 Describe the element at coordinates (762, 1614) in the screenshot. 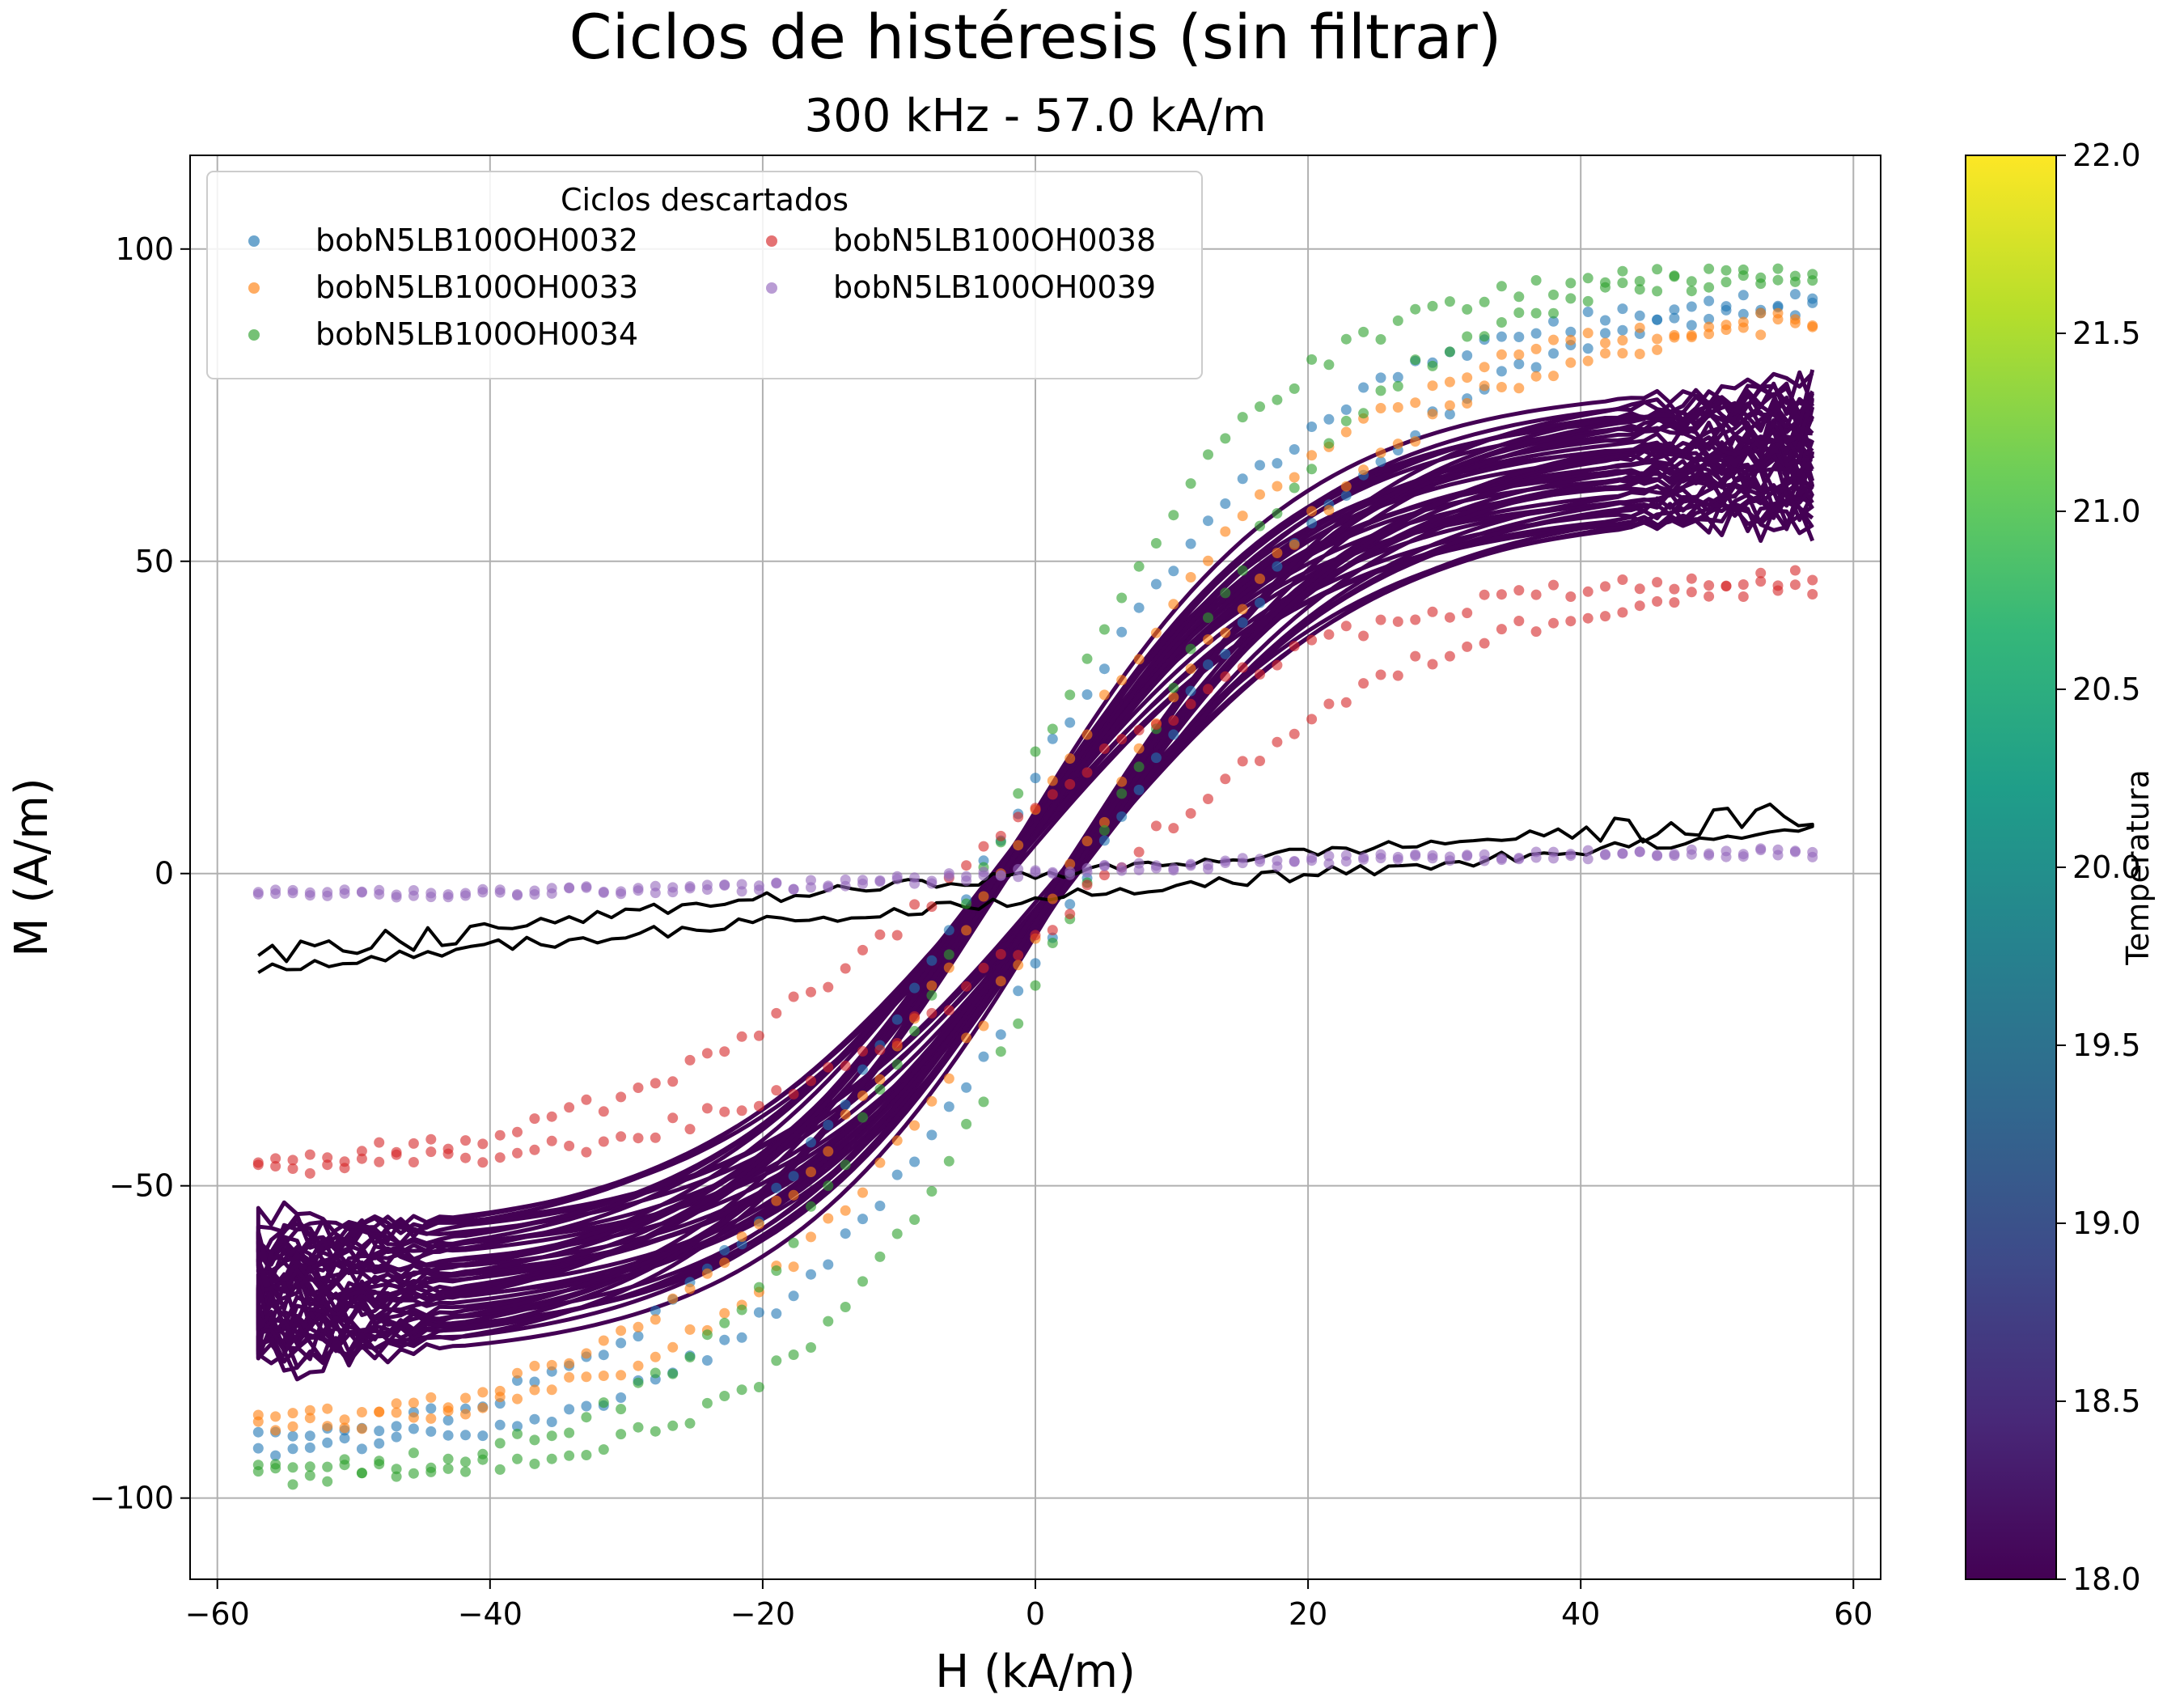

I see `x-tick-label: −20` at that location.